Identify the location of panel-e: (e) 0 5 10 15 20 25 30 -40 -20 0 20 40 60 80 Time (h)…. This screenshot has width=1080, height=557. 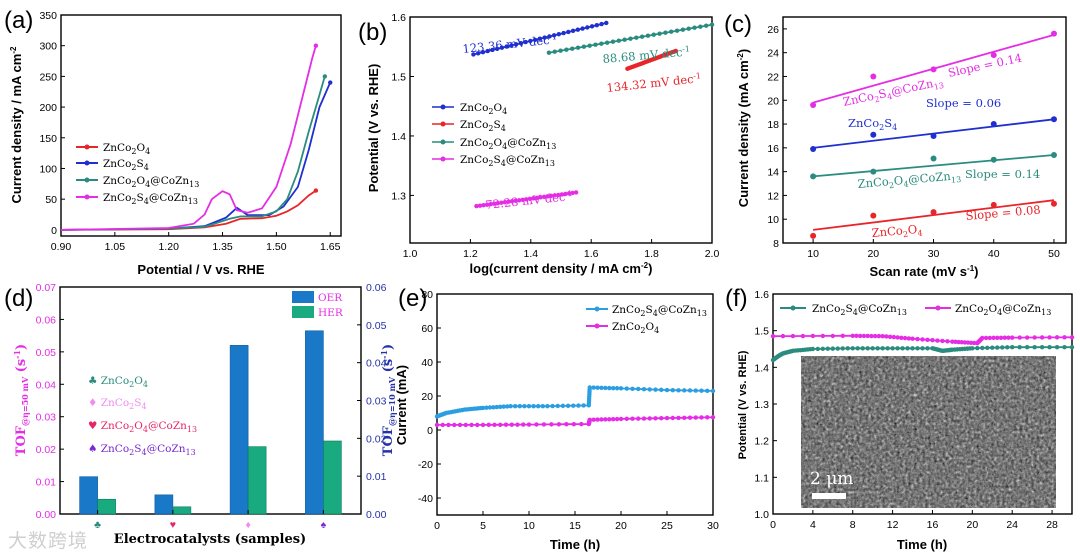
(556, 418).